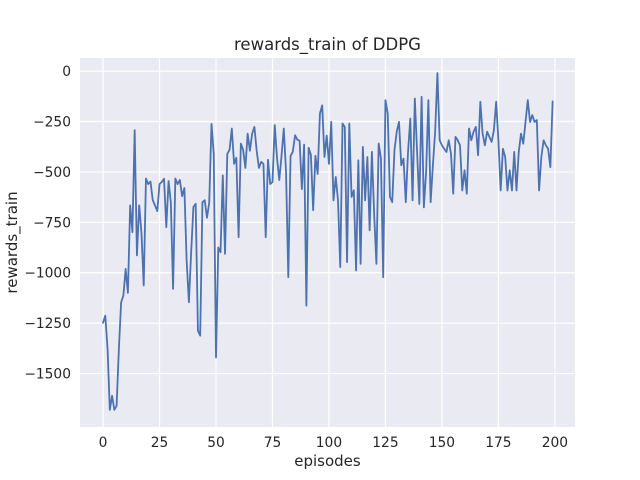 This screenshot has width=640, height=480. Describe the element at coordinates (52, 123) in the screenshot. I see `y-tick-label: −250` at that location.